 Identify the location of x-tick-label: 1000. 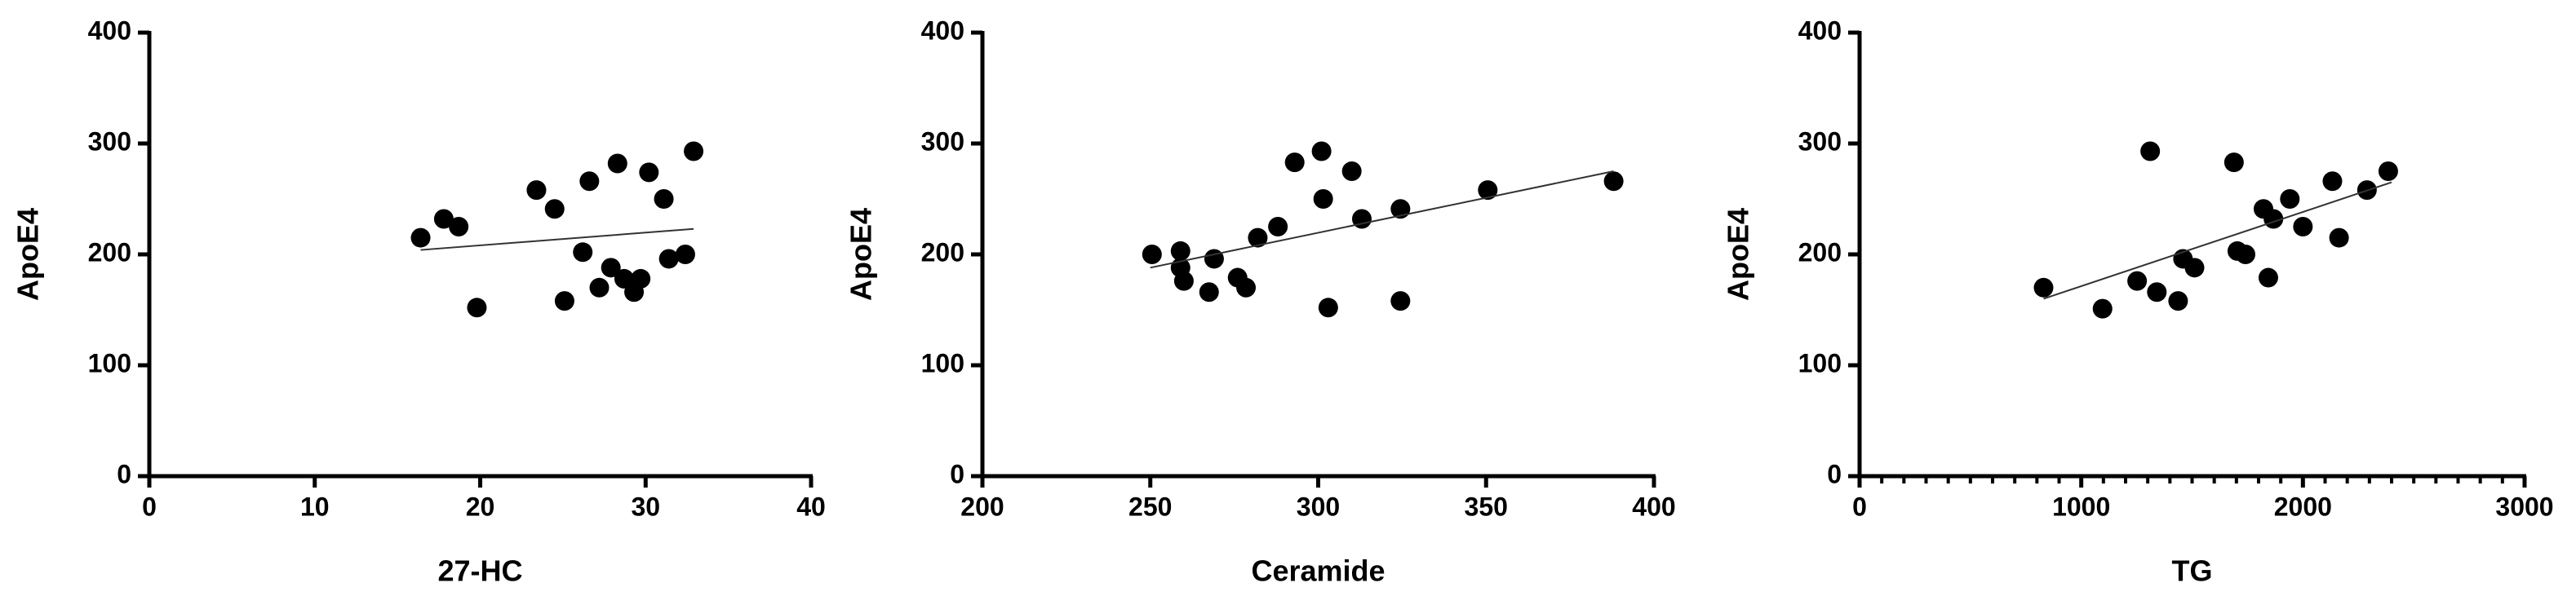
(2081, 507).